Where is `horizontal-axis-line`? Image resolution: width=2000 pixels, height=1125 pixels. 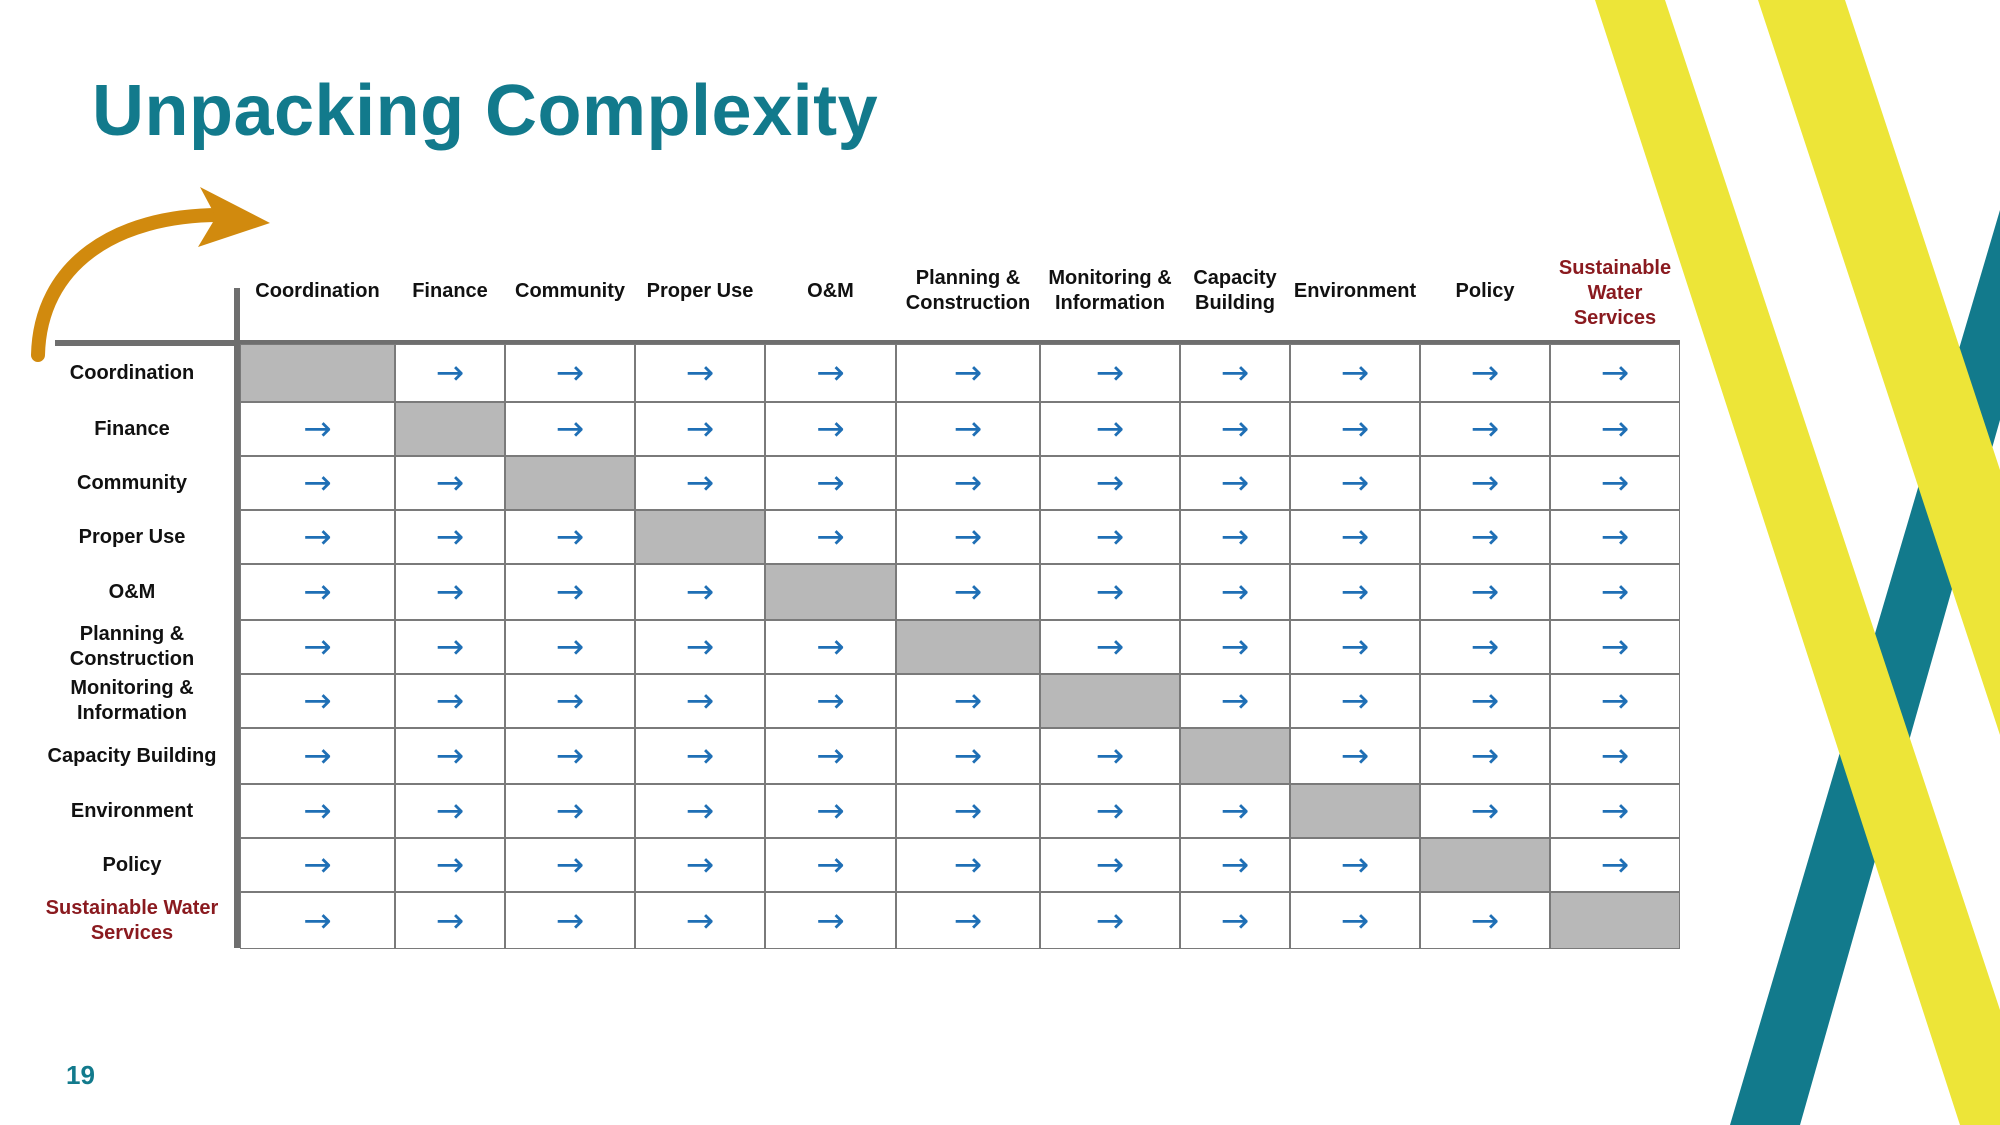
horizontal-axis-line is located at coordinates (867, 343).